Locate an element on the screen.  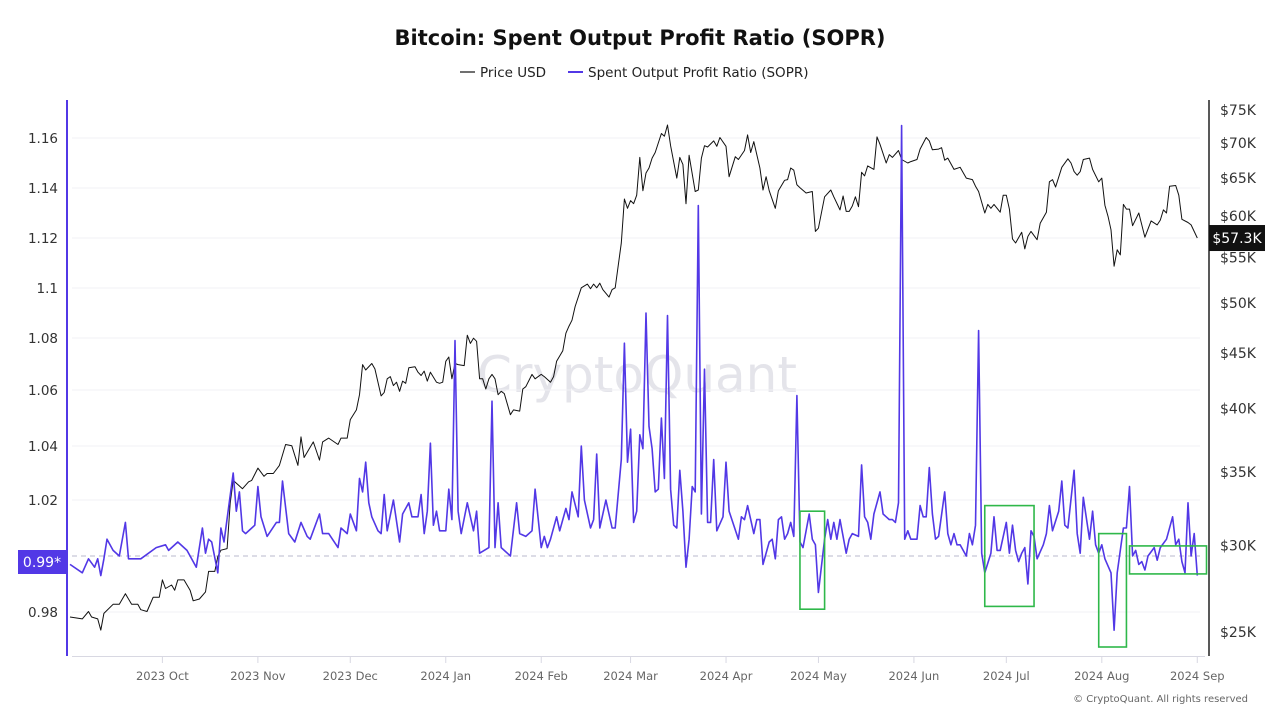
y-right-tick-label: $30K is located at coordinates (1238, 546).